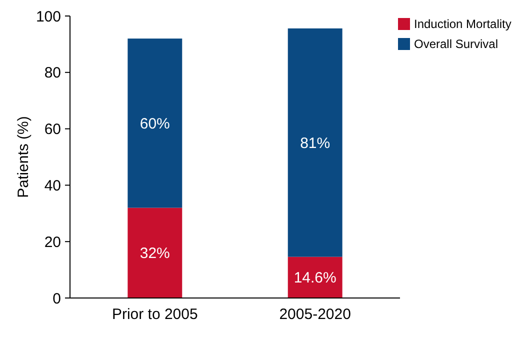  What do you see at coordinates (56, 299) in the screenshot?
I see `y-tick-label: 0` at bounding box center [56, 299].